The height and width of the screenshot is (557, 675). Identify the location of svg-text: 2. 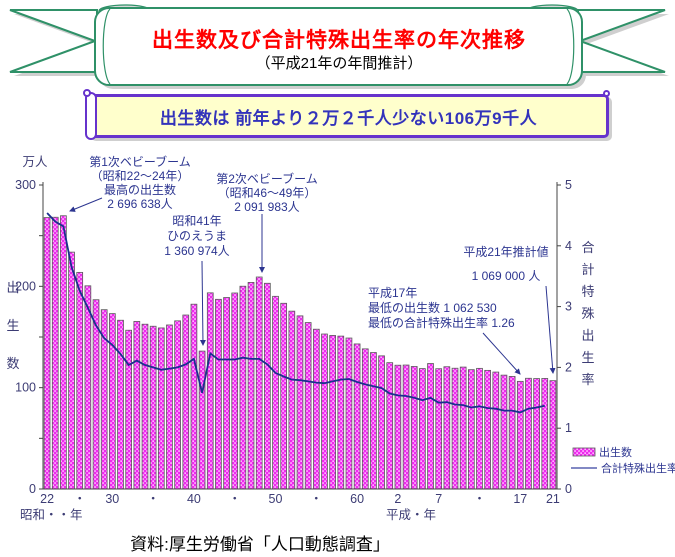
(568, 367).